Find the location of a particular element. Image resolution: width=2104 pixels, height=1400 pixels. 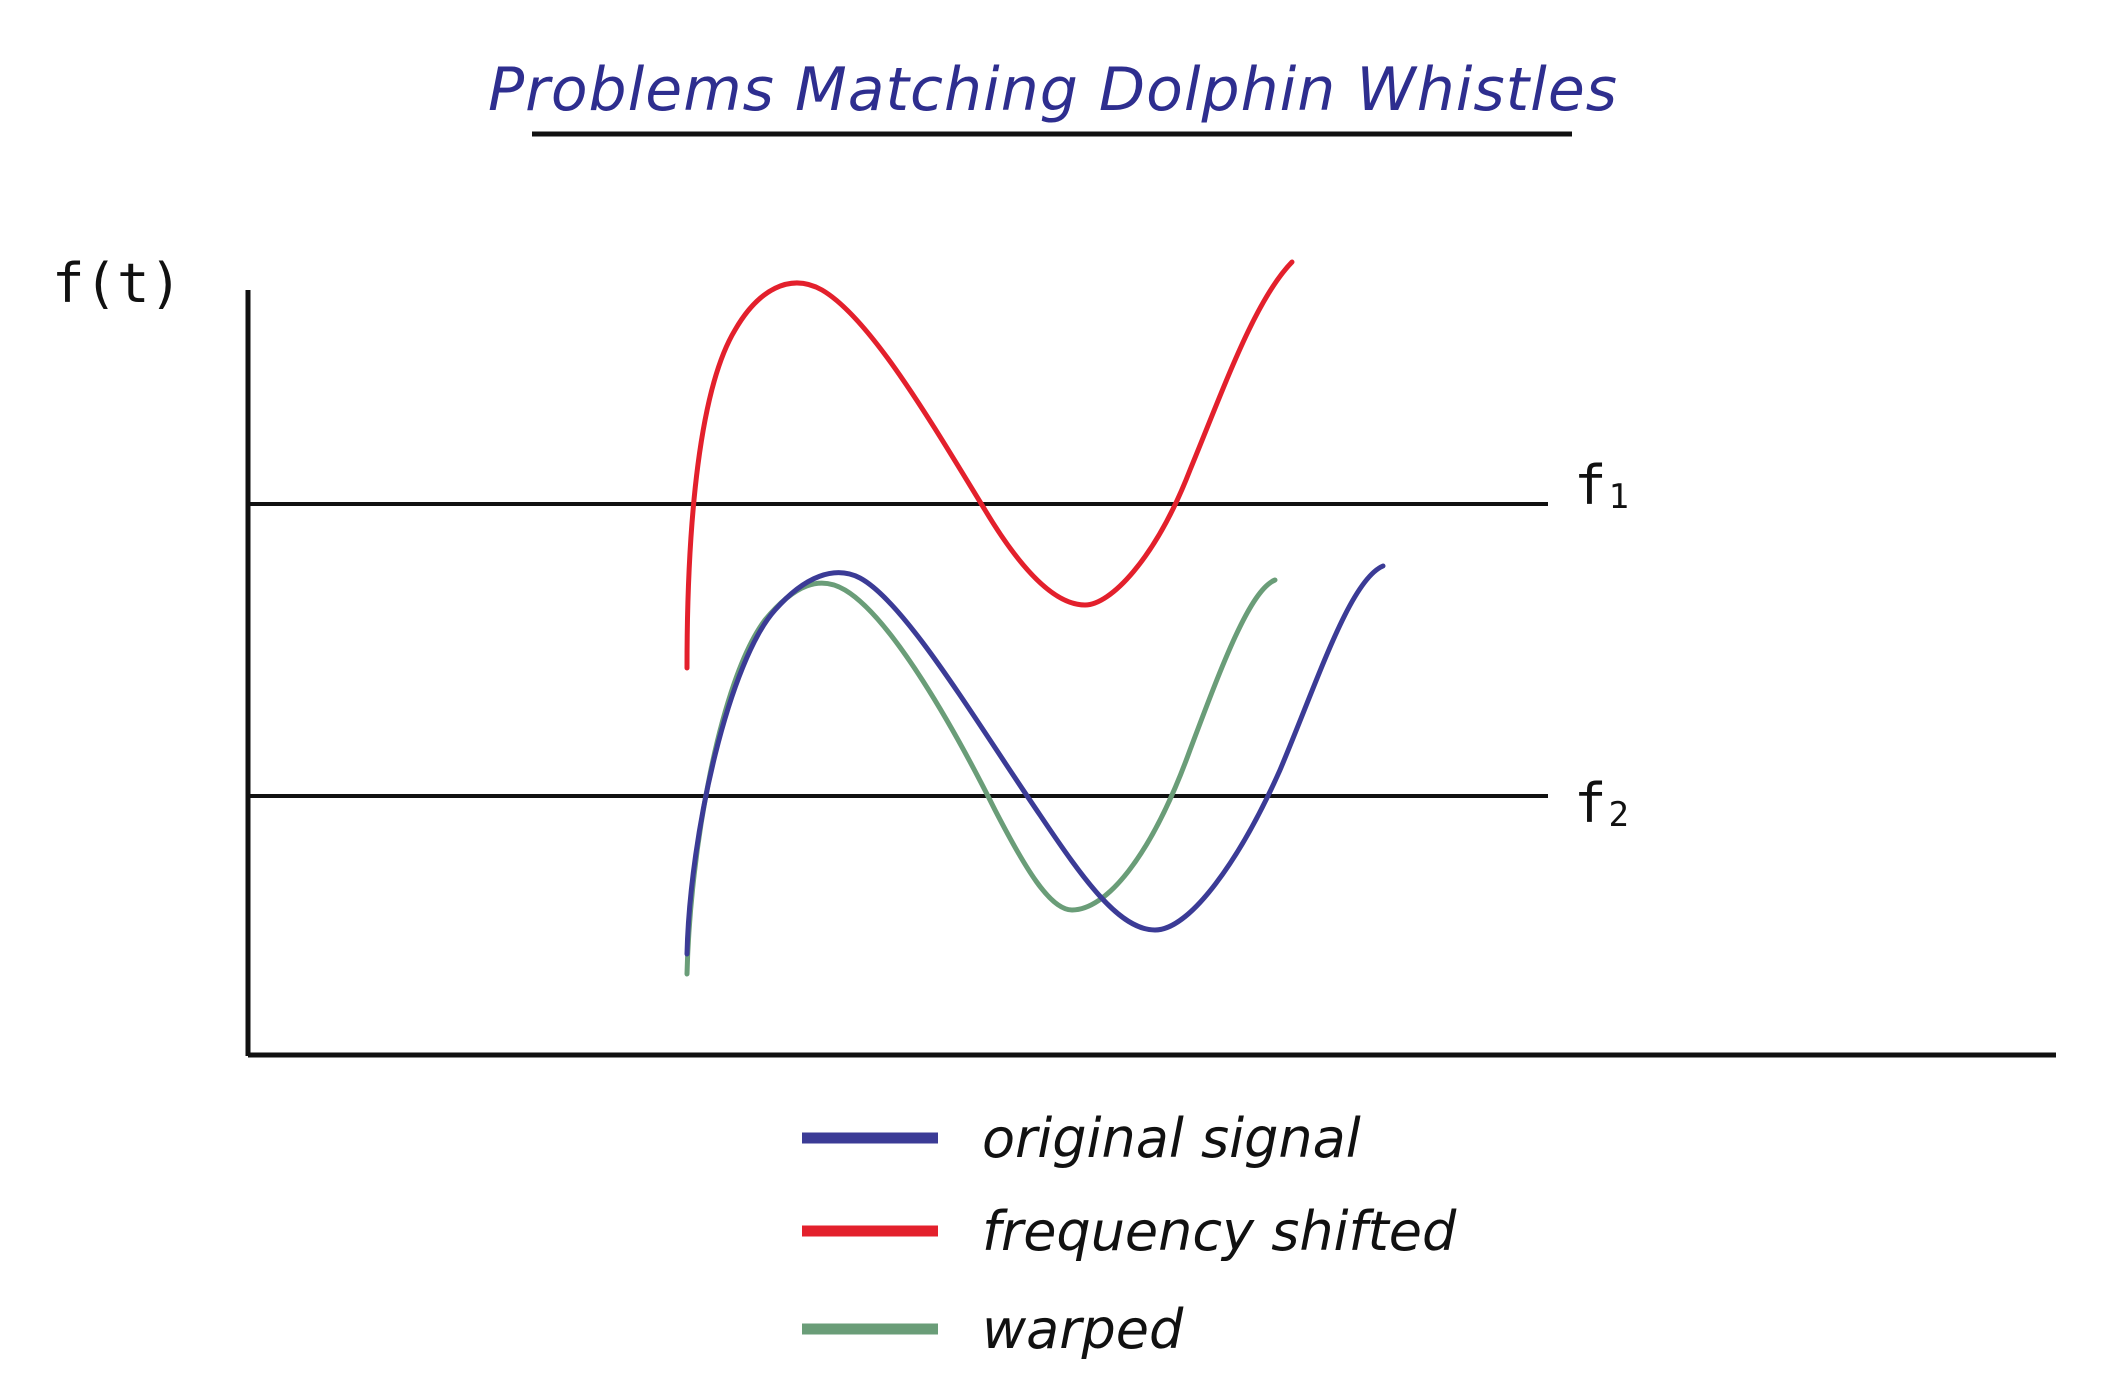

legend-item-original: original signal is located at coordinates (1081, 1138).